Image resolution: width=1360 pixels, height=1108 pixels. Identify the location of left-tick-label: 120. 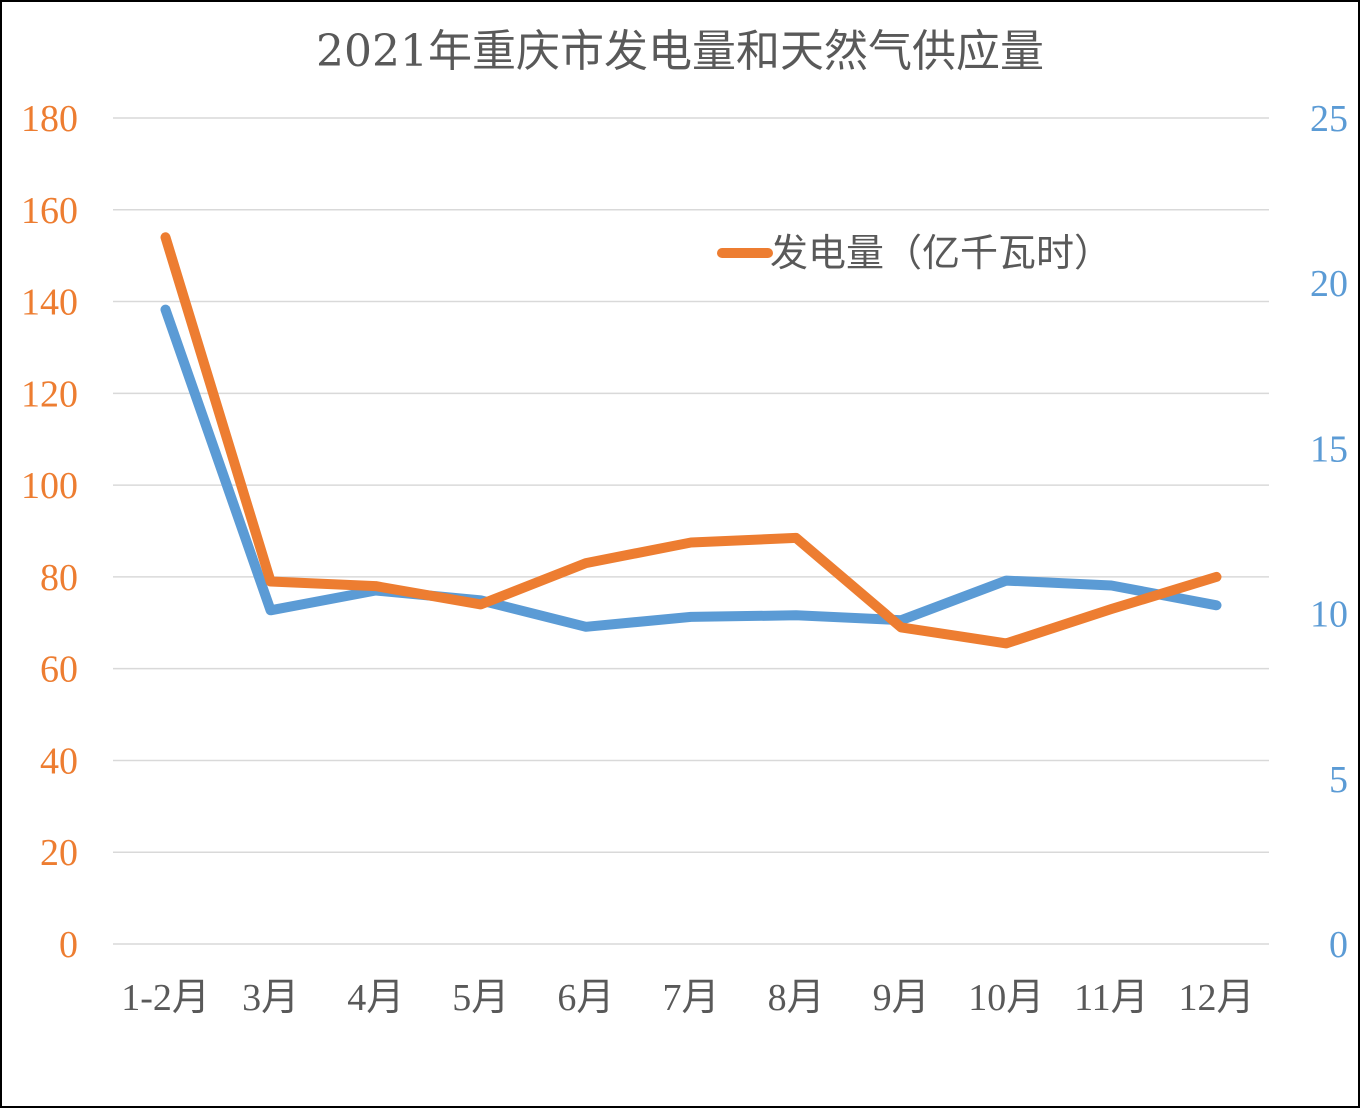
(49, 394).